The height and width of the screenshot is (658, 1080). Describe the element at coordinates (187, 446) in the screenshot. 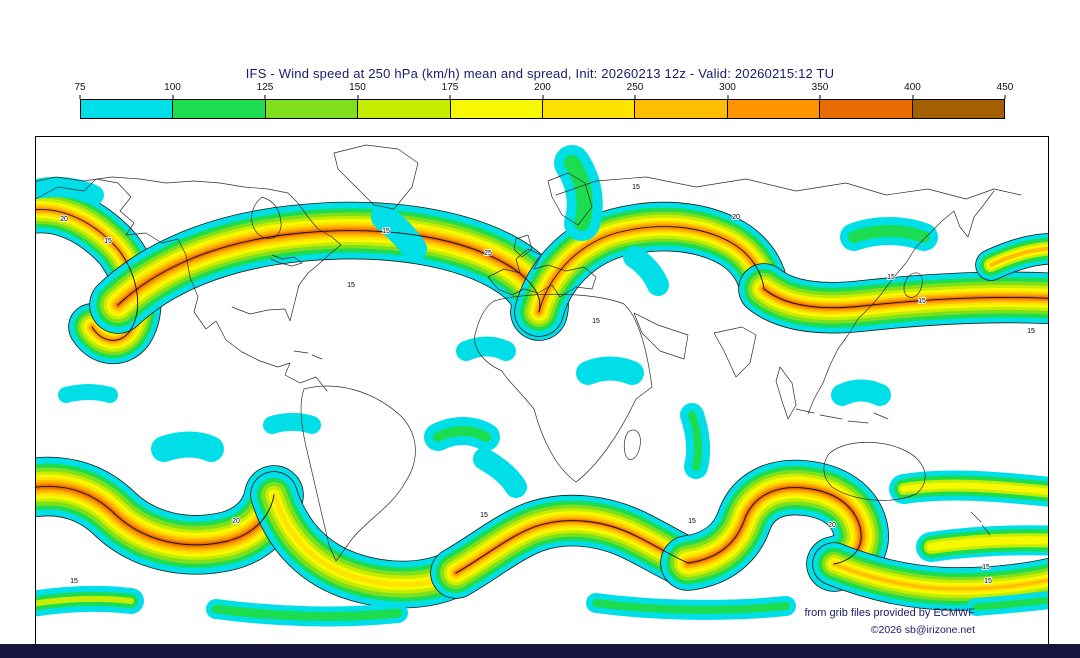

I see `tropics-epac-cyan` at that location.